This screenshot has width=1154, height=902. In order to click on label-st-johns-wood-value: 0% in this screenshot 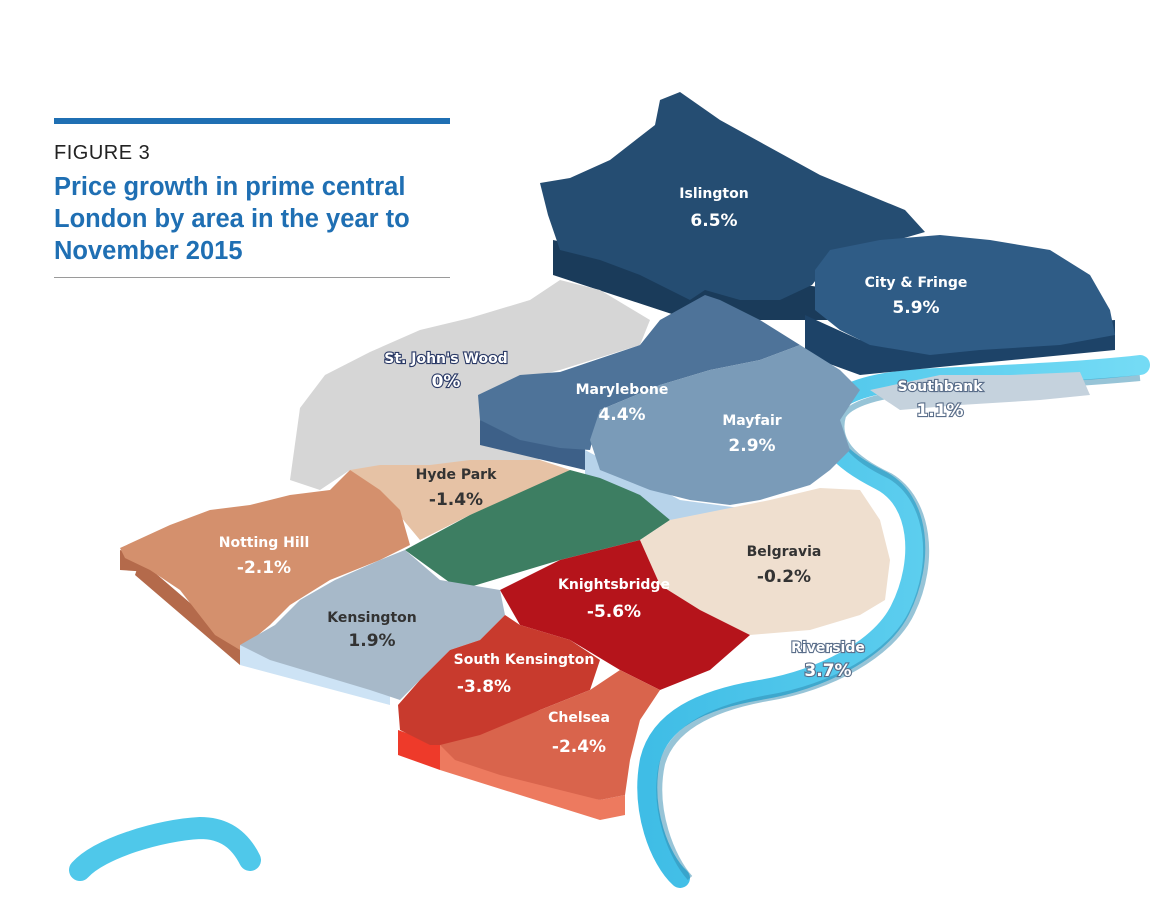, I will do `click(446, 382)`.